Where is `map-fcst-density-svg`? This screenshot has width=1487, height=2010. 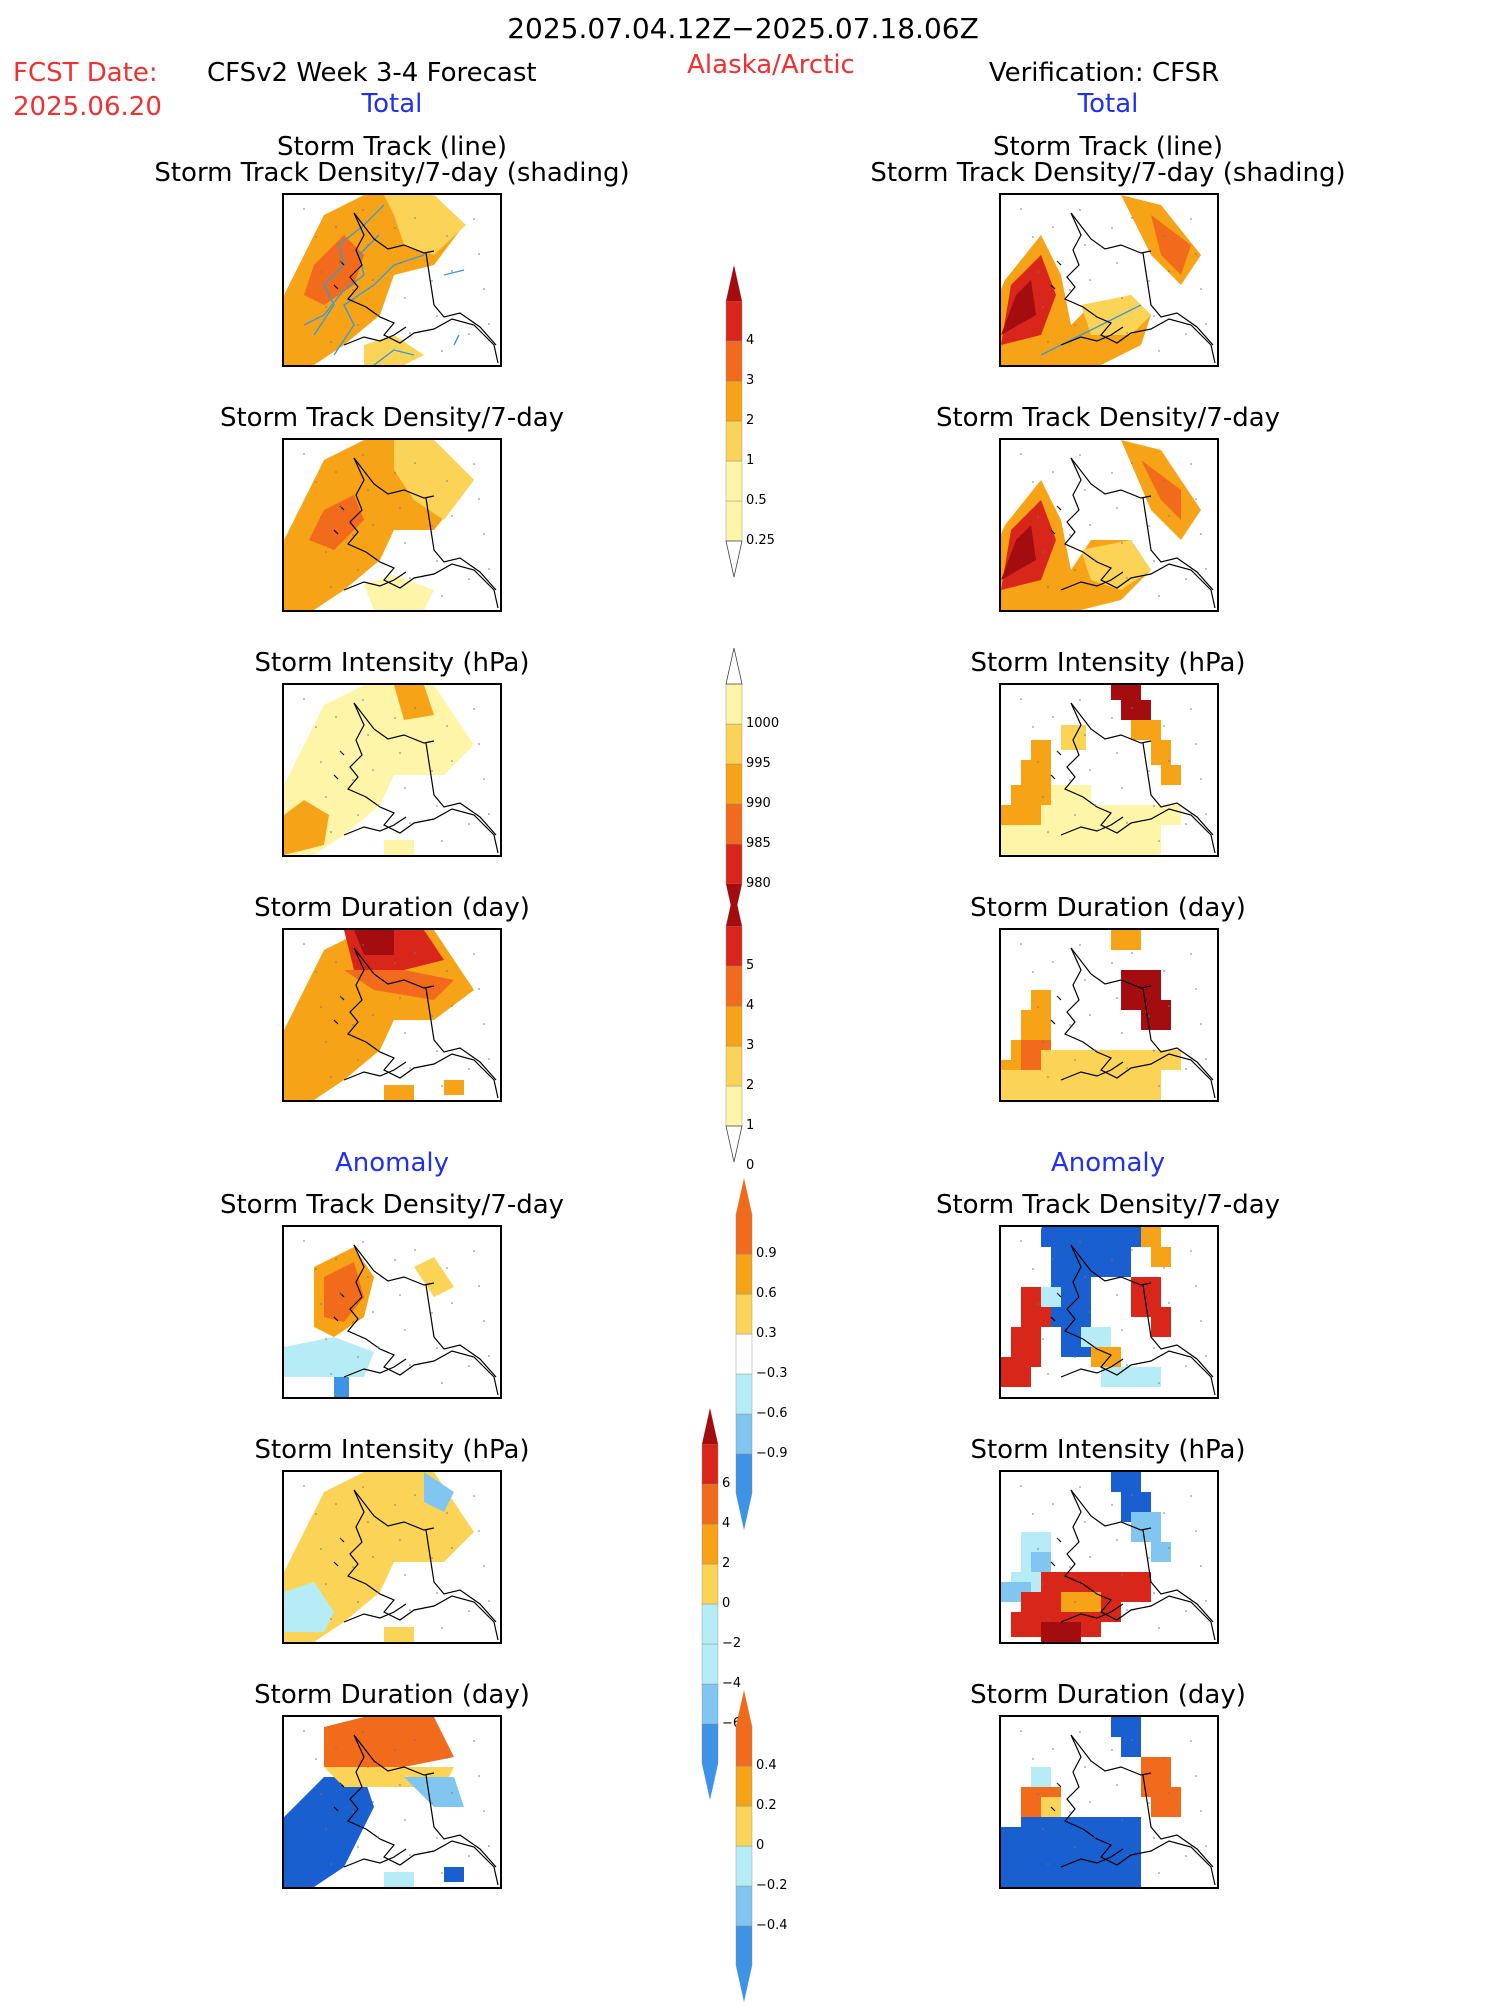 map-fcst-density-svg is located at coordinates (391, 525).